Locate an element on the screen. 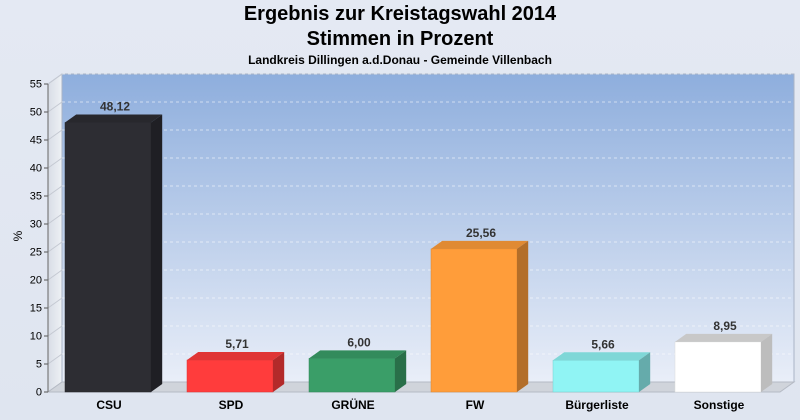  y-tick-label: 10 is located at coordinates (36, 337).